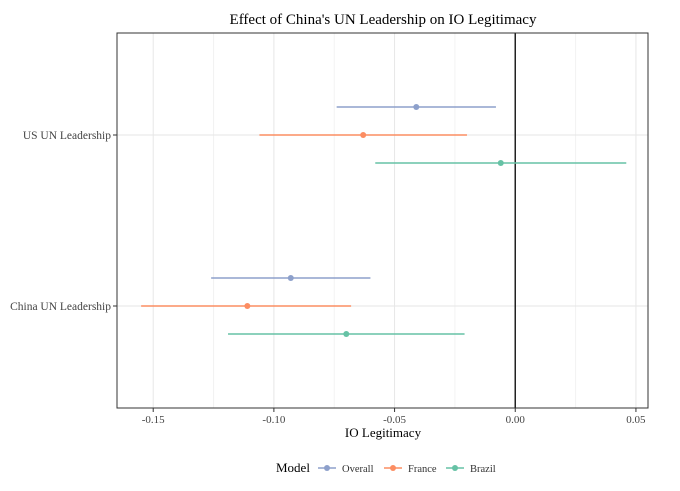 This screenshot has width=680, height=491. I want to click on x-tick-label: -0.15, so click(153, 420).